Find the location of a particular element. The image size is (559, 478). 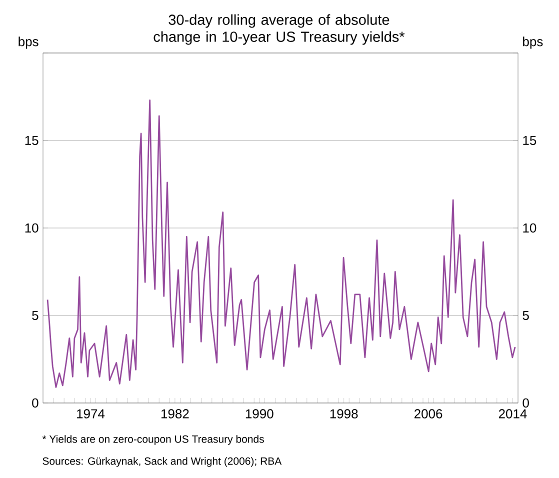

x-tick-label: 1998 is located at coordinates (344, 413).